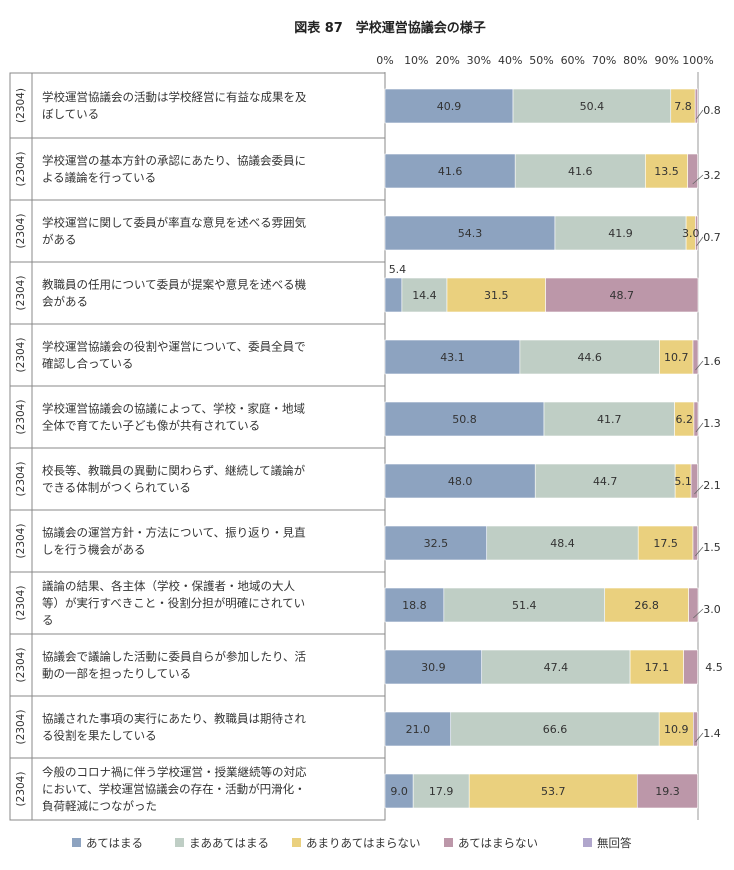 Image resolution: width=734 pixels, height=870 pixels. What do you see at coordinates (683, 481) in the screenshot?
I see `data-label: 5.1` at bounding box center [683, 481].